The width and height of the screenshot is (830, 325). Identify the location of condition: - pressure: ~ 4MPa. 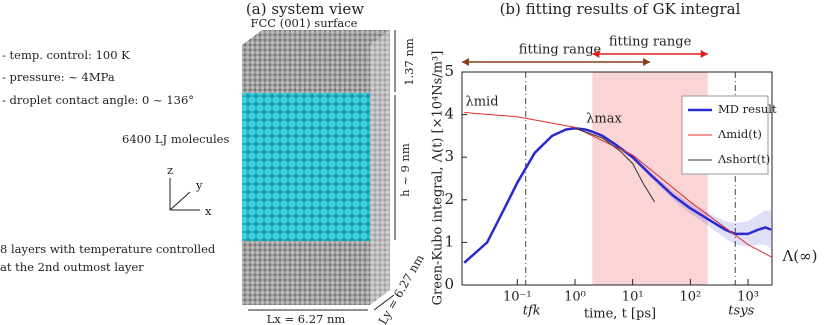
(58, 77).